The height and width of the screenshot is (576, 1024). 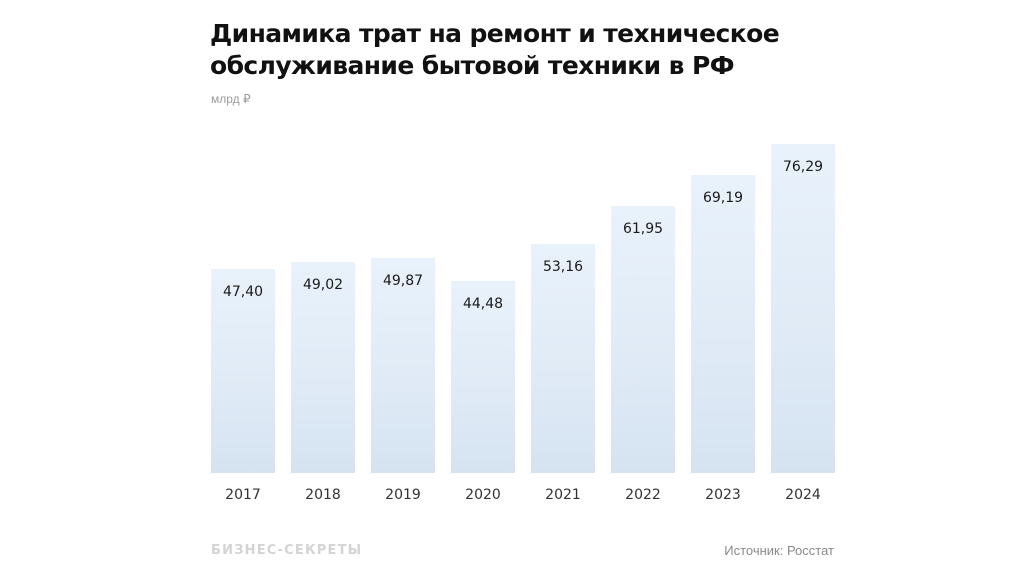 What do you see at coordinates (803, 495) in the screenshot?
I see `x-tick-label: 2024` at bounding box center [803, 495].